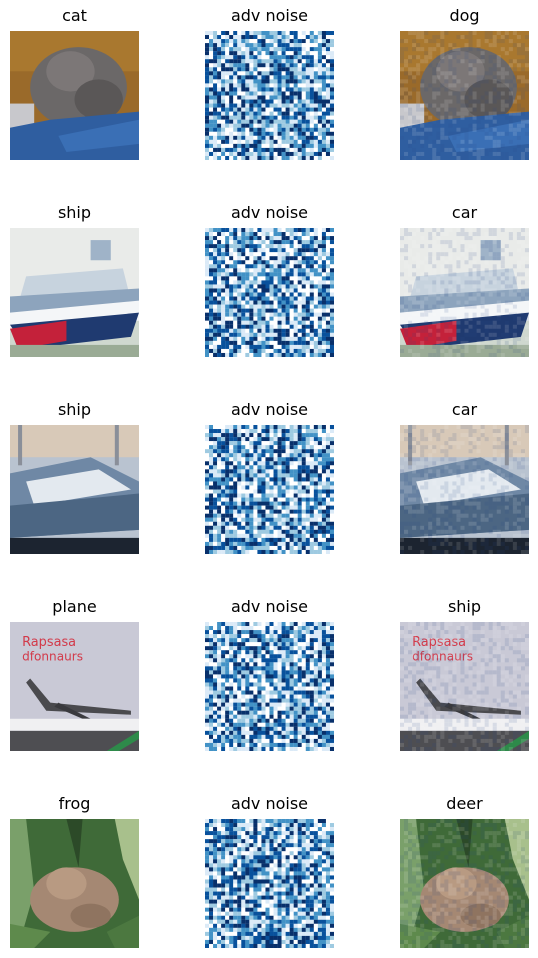 The image size is (538, 958). Describe the element at coordinates (464, 883) in the screenshot. I see `adversarial-image-frog` at that location.